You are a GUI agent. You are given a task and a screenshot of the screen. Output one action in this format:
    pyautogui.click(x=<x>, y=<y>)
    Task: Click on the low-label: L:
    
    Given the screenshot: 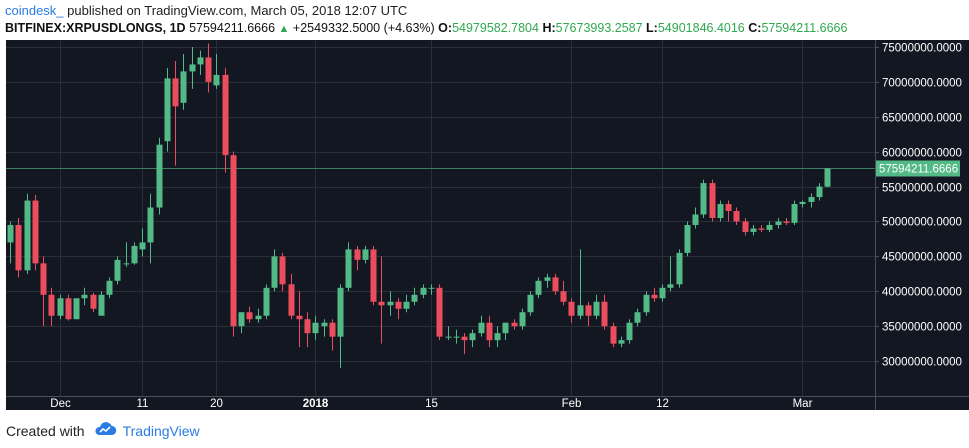 What is the action you would take?
    pyautogui.click(x=652, y=28)
    